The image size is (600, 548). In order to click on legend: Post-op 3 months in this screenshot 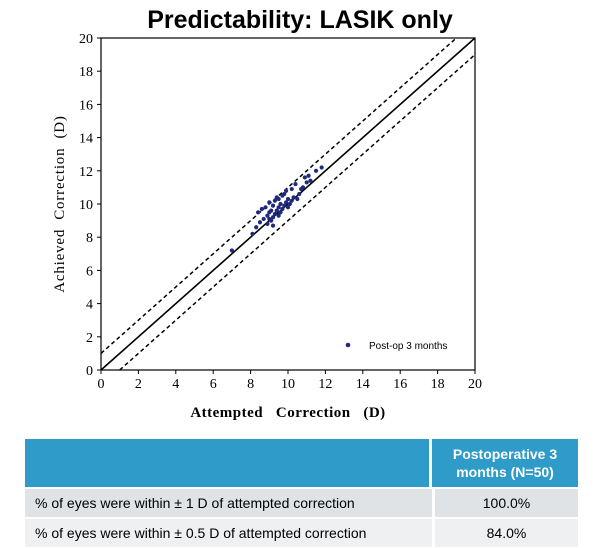, I will do `click(396, 346)`.